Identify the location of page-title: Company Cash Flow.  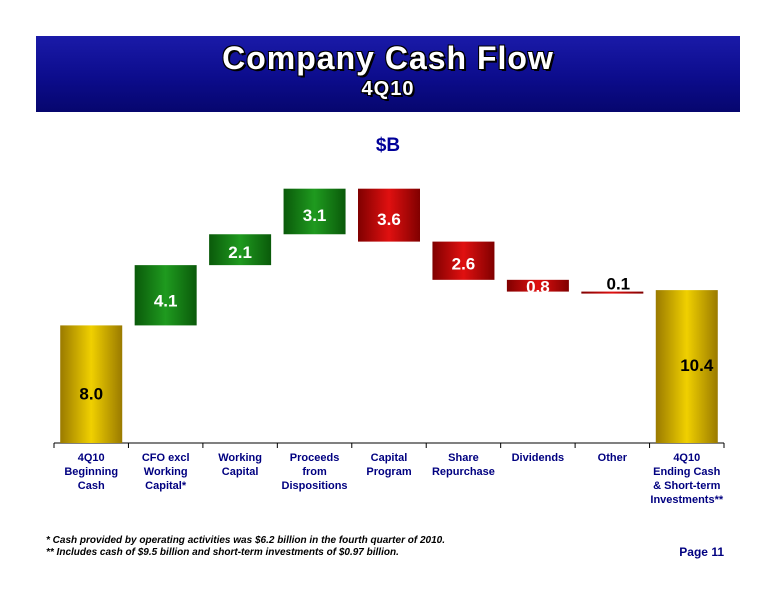
(388, 58).